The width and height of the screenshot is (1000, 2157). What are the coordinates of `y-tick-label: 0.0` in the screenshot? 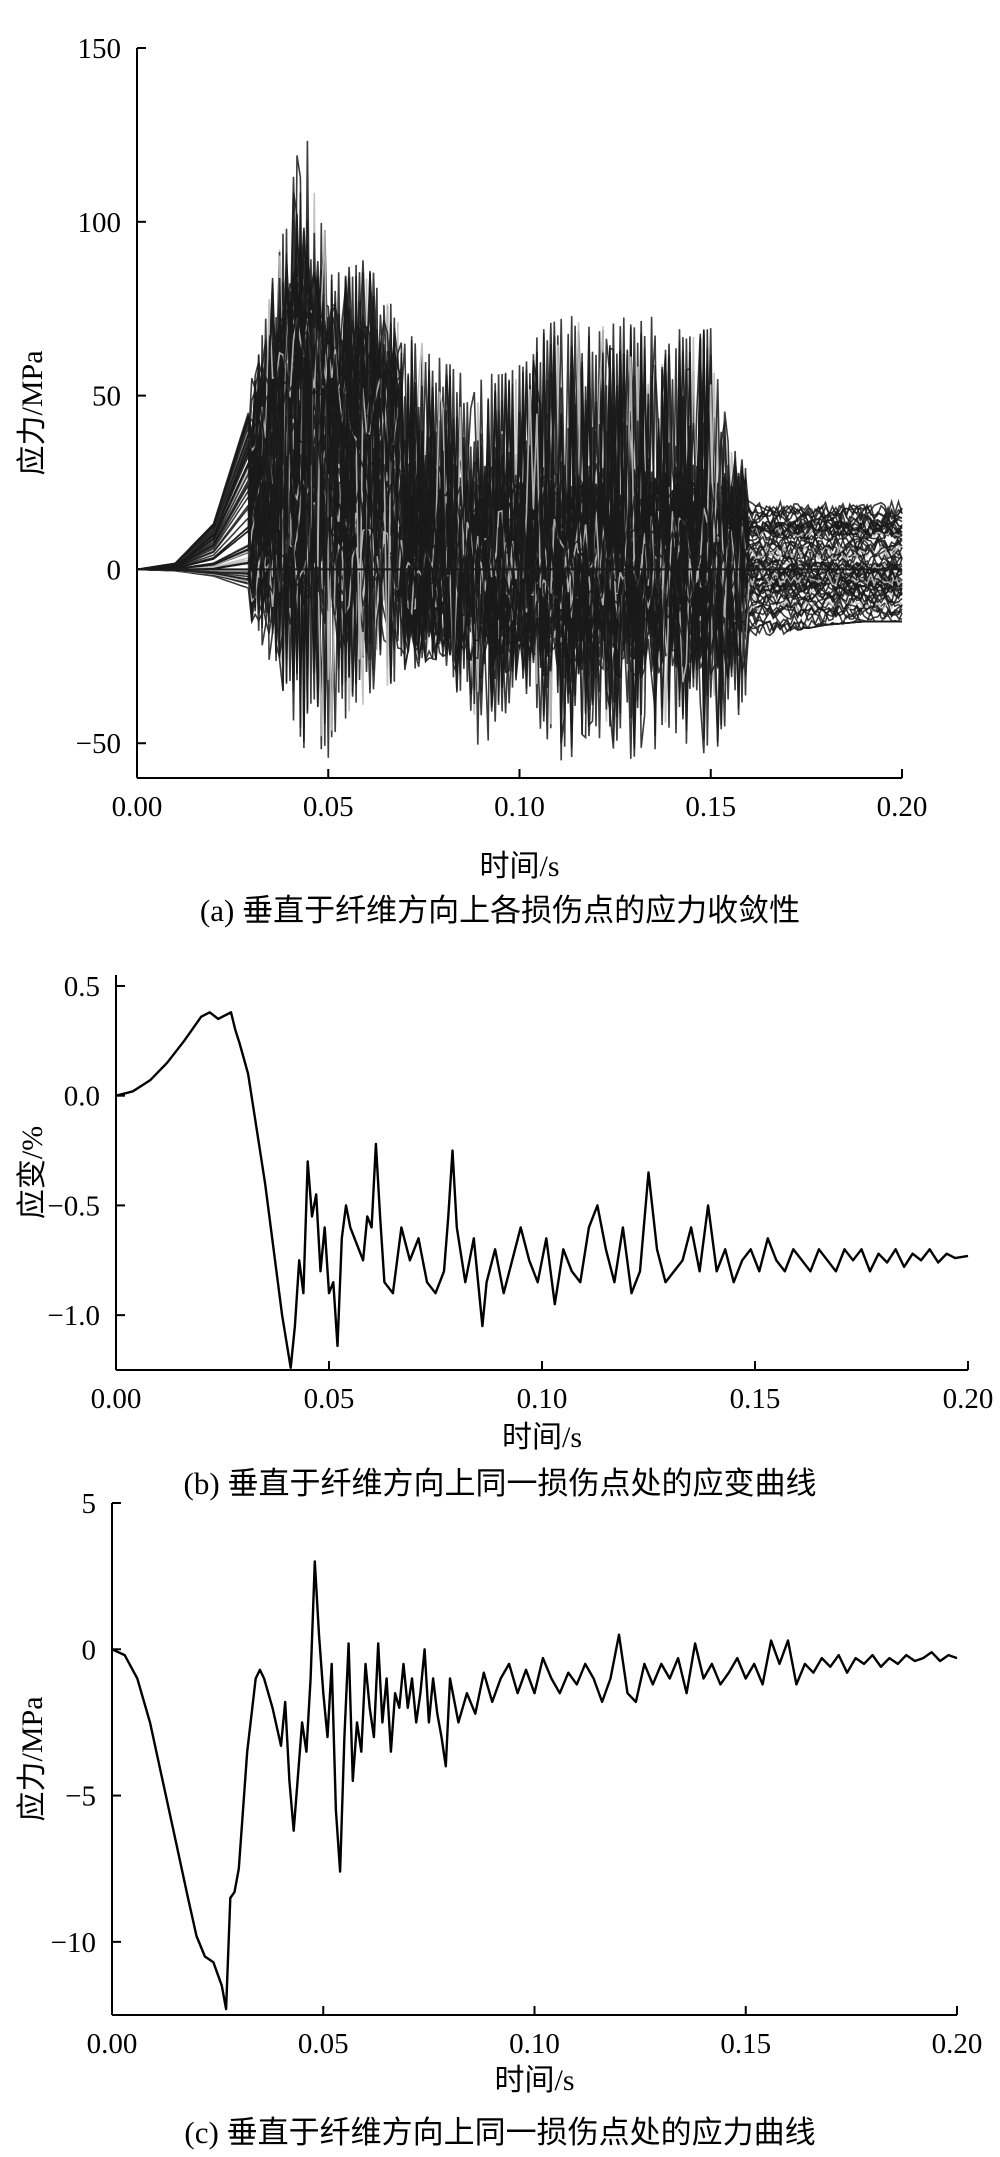 It's located at (82, 1097).